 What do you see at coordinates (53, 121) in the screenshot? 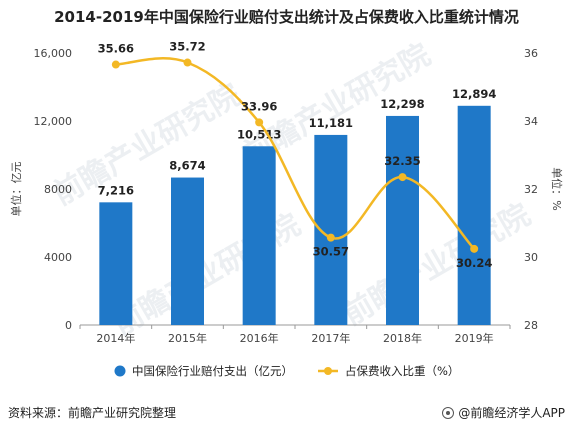
I see `y-left-tick-label: 12,000` at bounding box center [53, 121].